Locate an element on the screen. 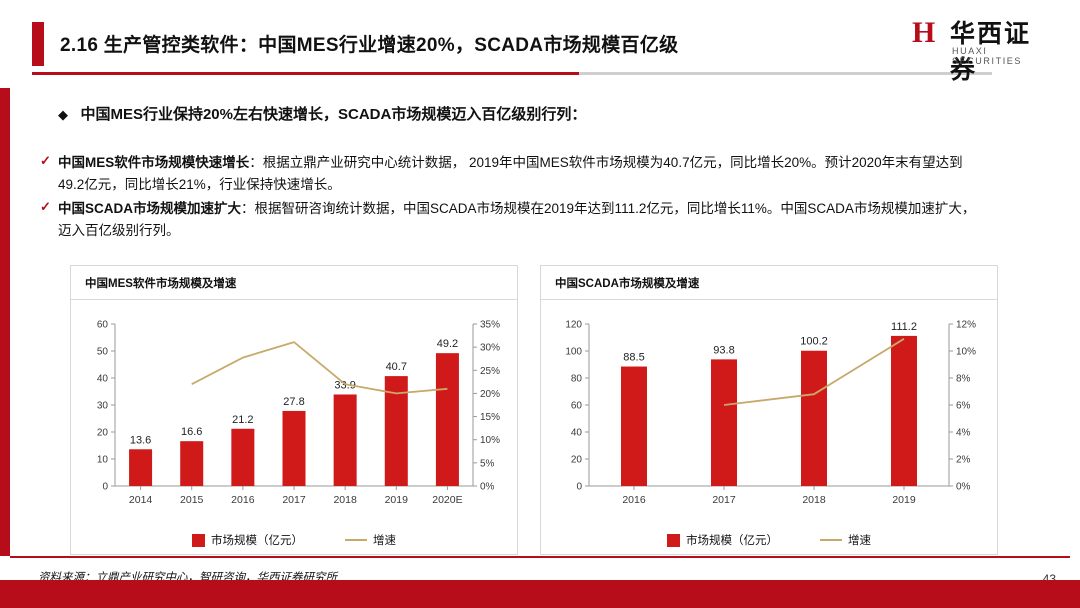 Image resolution: width=1080 pixels, height=608 pixels. svg-text: 2014 is located at coordinates (141, 500).